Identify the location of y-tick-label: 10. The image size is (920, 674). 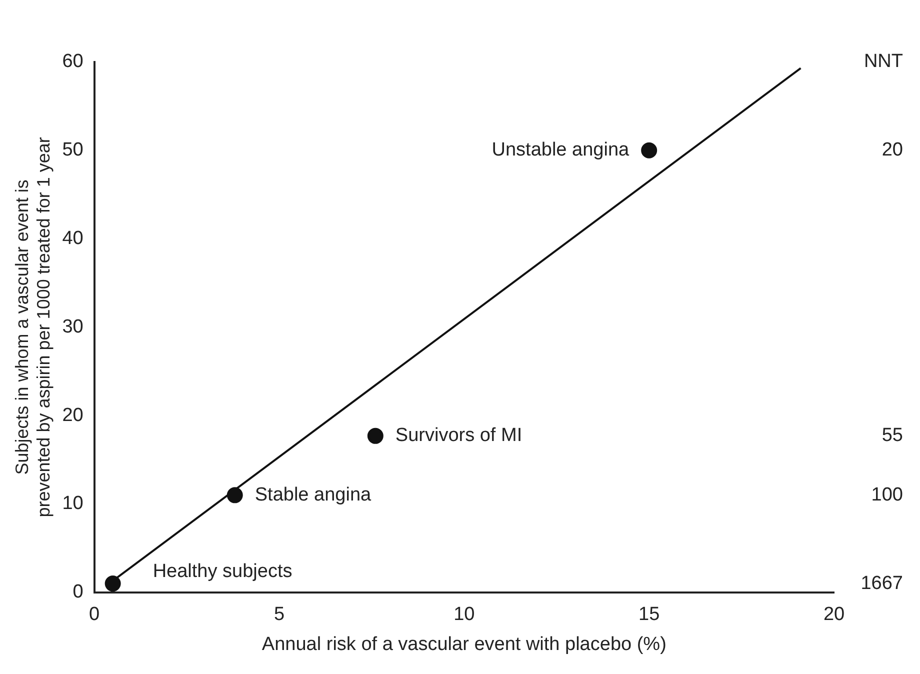
(73, 503).